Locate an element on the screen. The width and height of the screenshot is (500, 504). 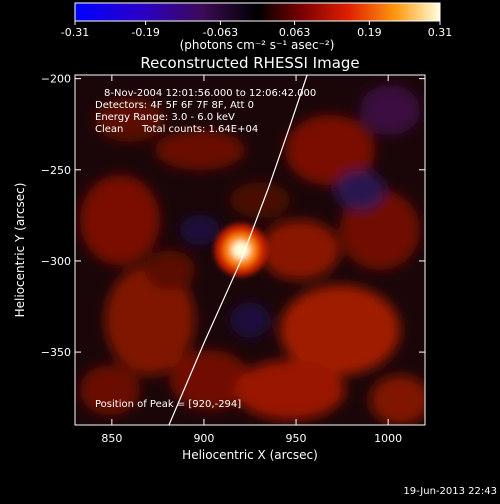
x-axis-label: Heliocentric X (arcsec) is located at coordinates (250, 455).